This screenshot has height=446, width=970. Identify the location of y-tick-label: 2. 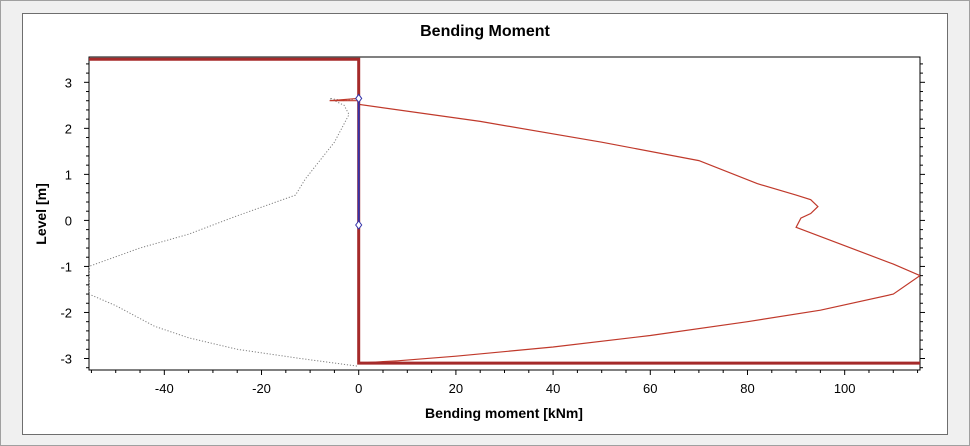
(68, 128).